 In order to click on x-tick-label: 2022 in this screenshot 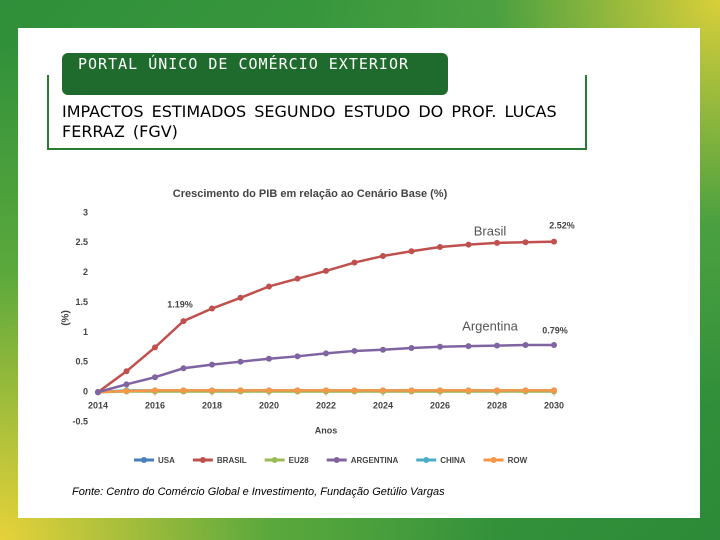, I will do `click(326, 406)`.